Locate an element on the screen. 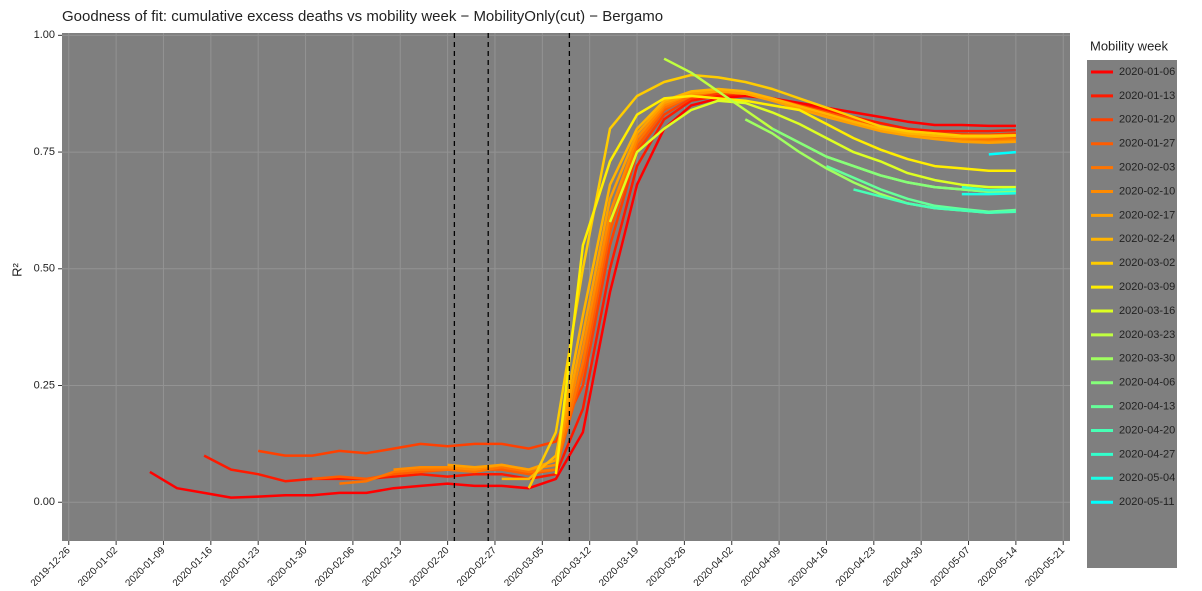  legend-label: 2020-03-23 is located at coordinates (1147, 335).